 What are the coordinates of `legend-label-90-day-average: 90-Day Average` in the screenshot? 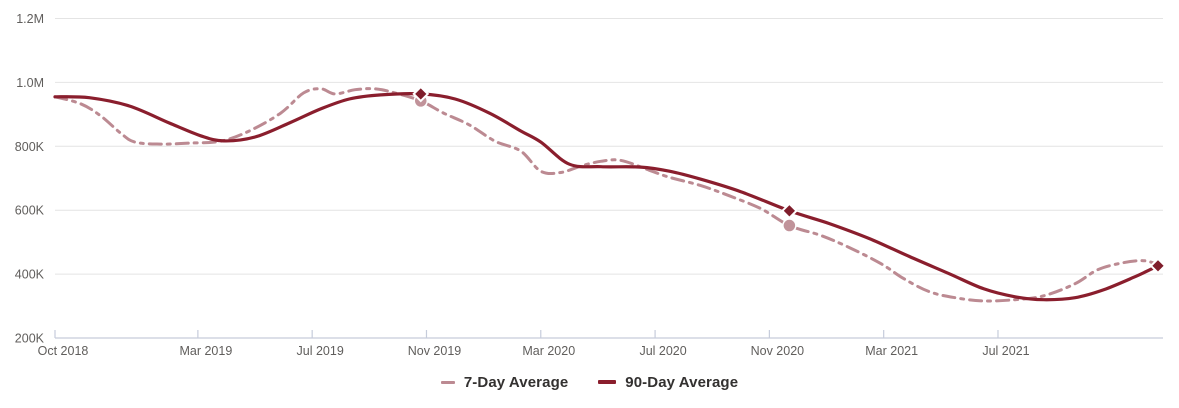 It's located at (682, 382).